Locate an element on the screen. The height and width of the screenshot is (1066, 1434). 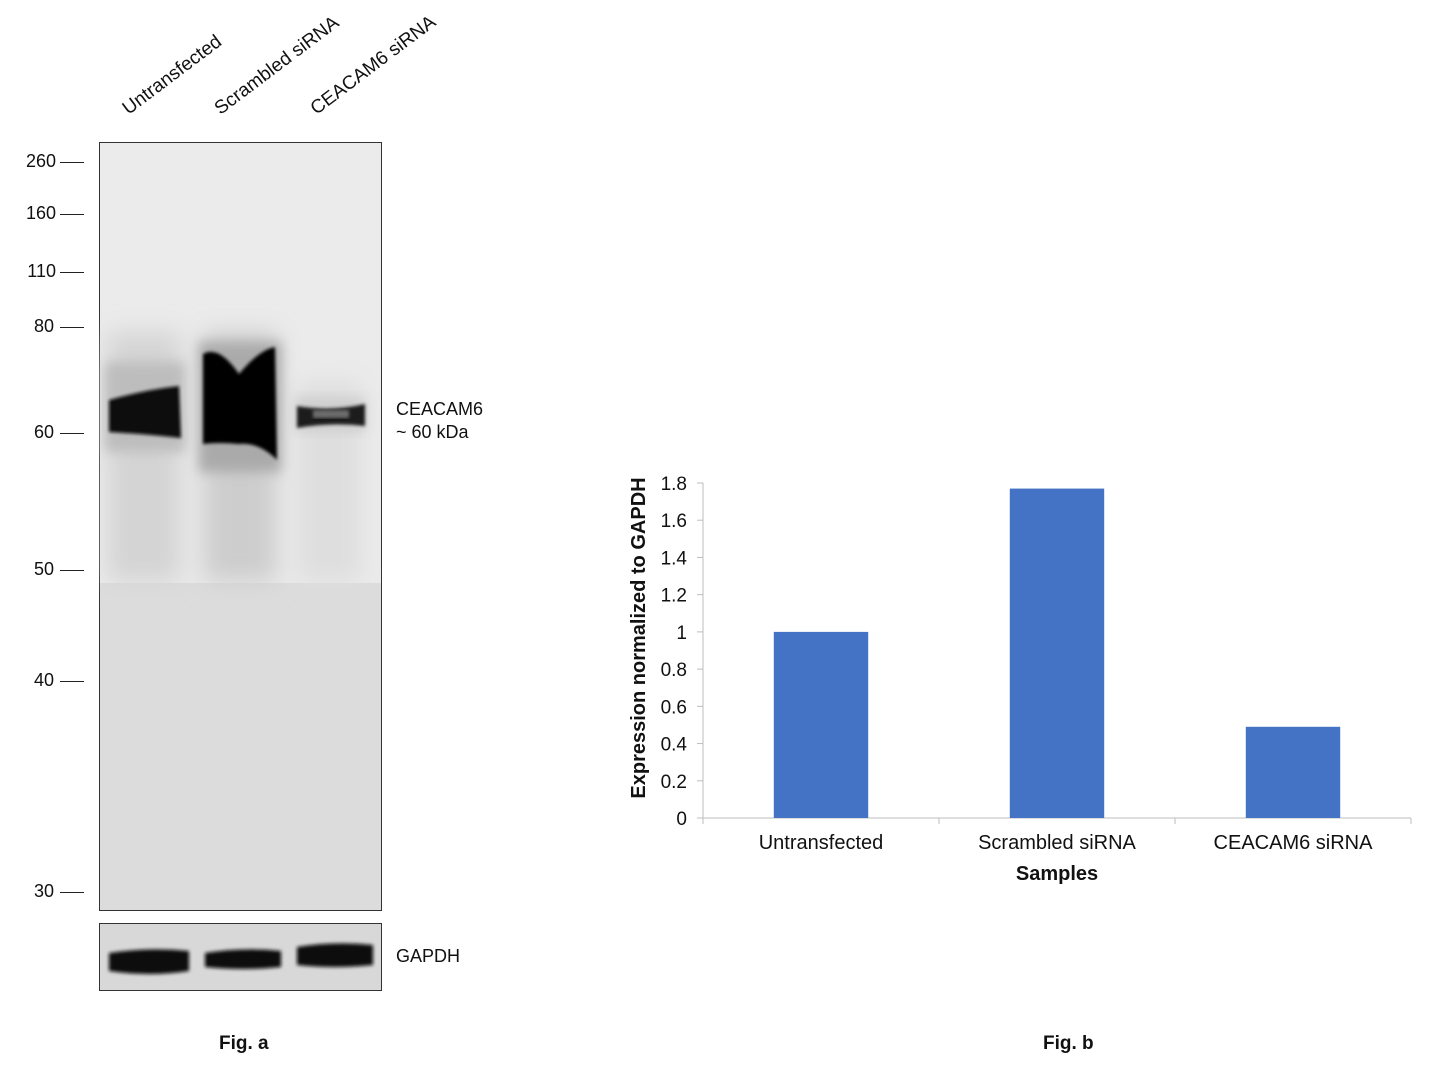
target-protein-name: CEACAM6 is located at coordinates (440, 409).